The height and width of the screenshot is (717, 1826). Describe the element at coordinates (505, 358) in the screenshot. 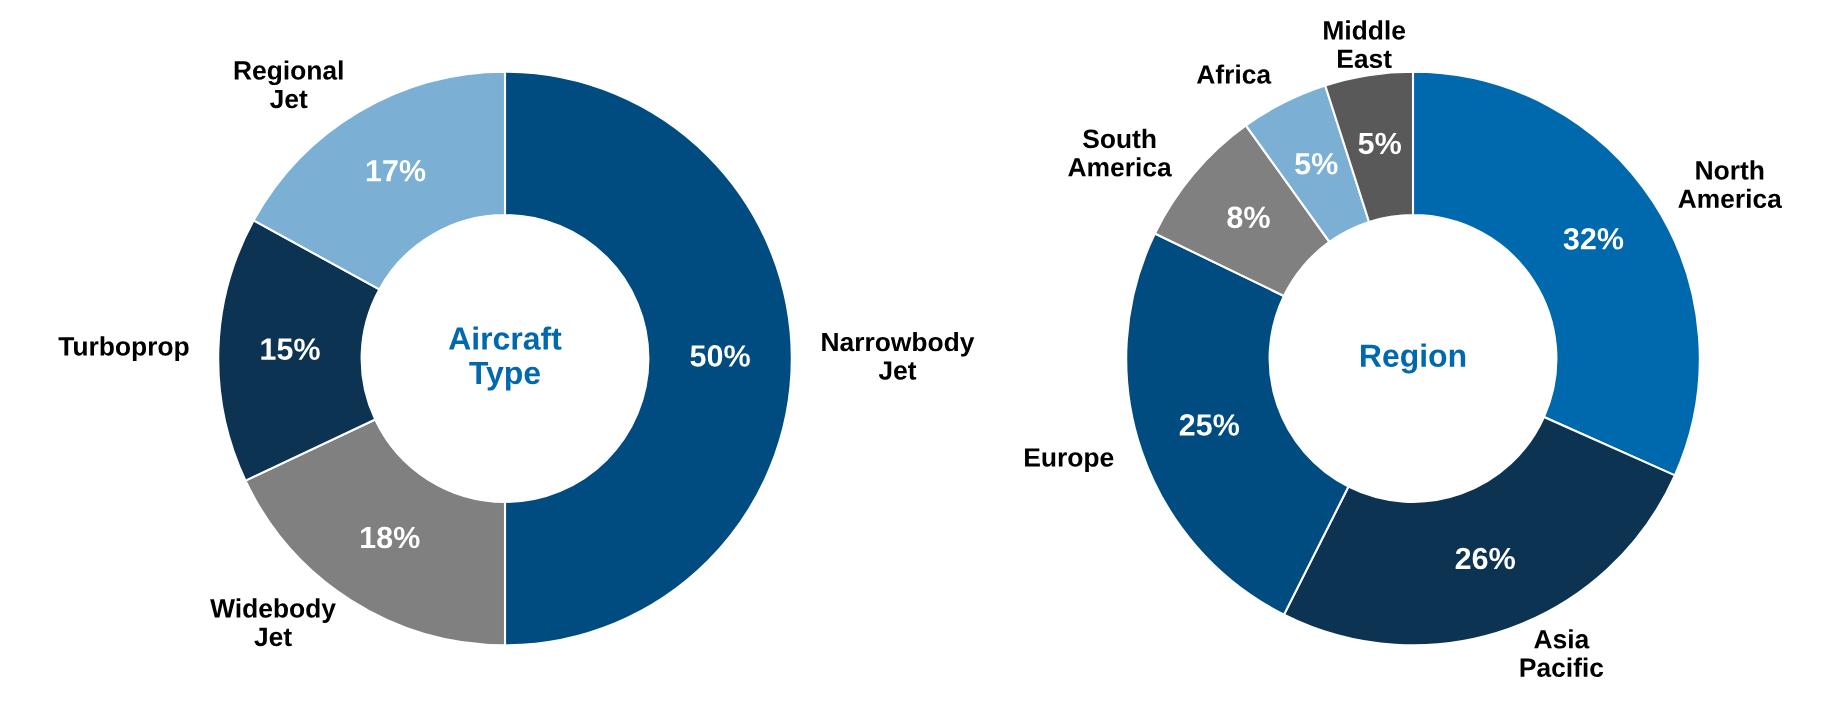

I see `text: Aircraft Type` at that location.